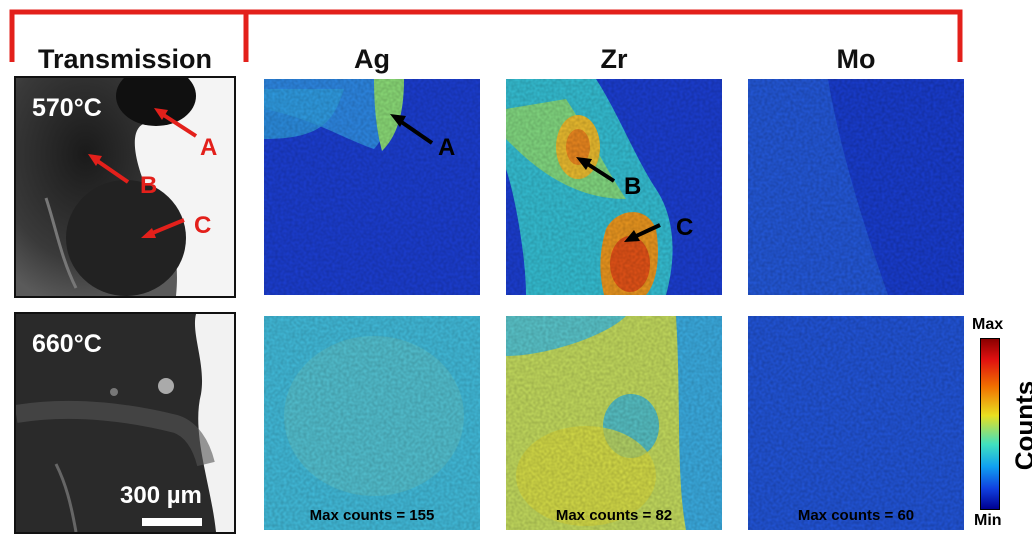 This screenshot has height=534, width=1032. Describe the element at coordinates (614, 515) in the screenshot. I see `zr-max-counts: Max counts = 82` at that location.